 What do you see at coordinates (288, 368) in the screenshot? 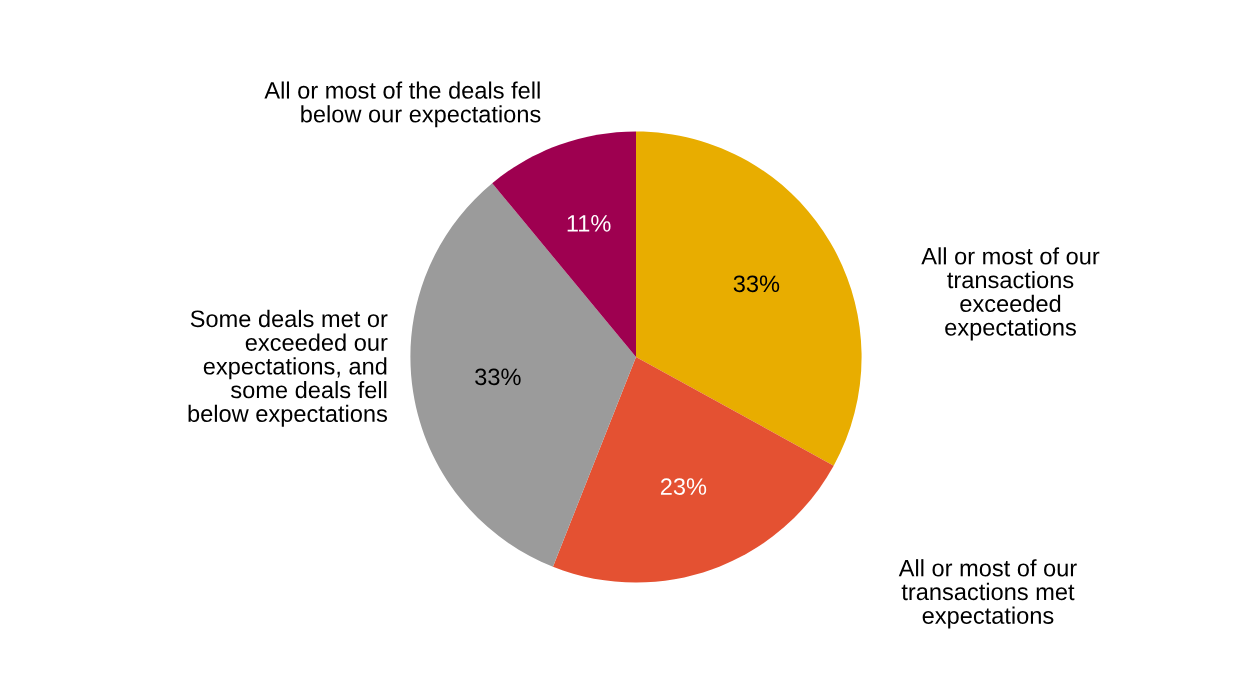
I see `slice-label: Some deals met or exceeded our expectations, and some deals fell below expectations` at bounding box center [288, 368].